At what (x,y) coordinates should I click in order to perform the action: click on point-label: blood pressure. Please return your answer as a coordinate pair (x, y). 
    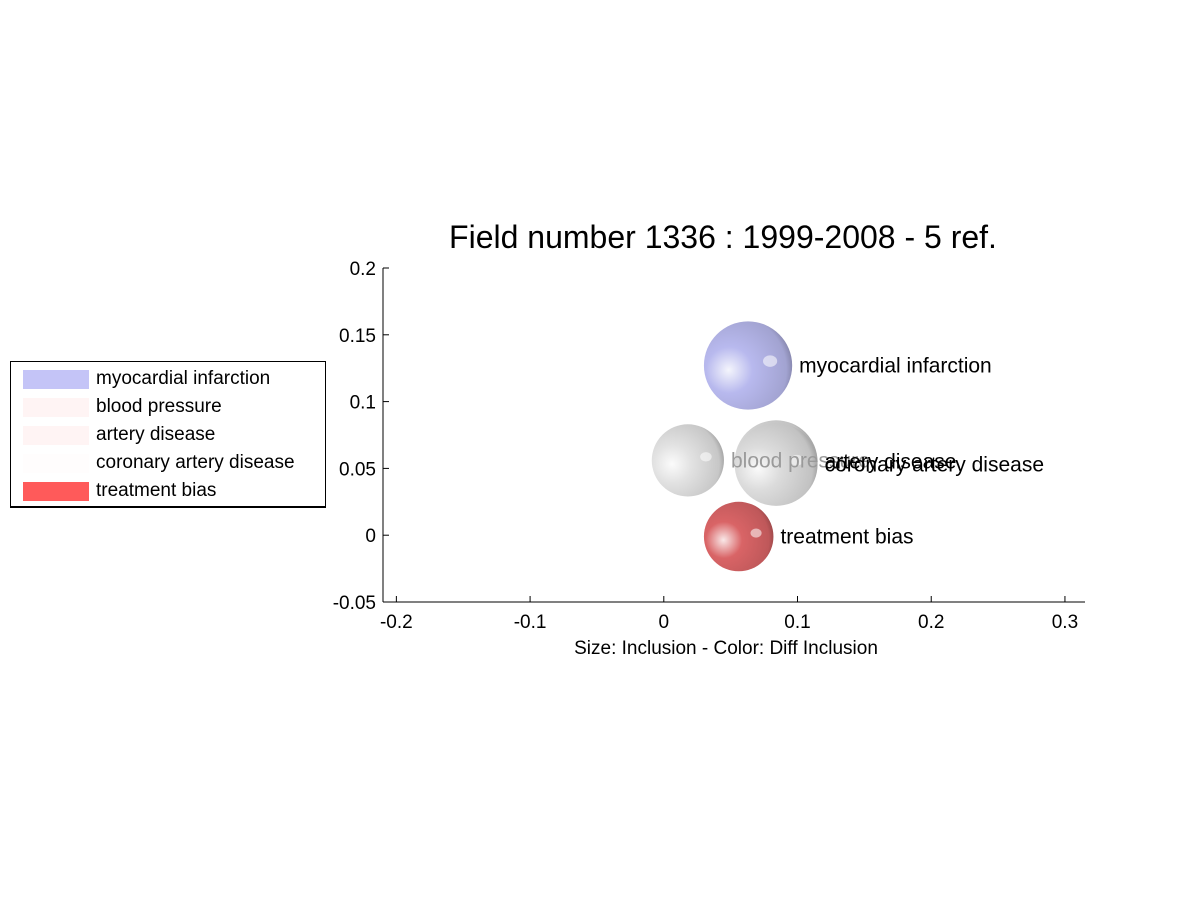
    Looking at the image, I should click on (800, 460).